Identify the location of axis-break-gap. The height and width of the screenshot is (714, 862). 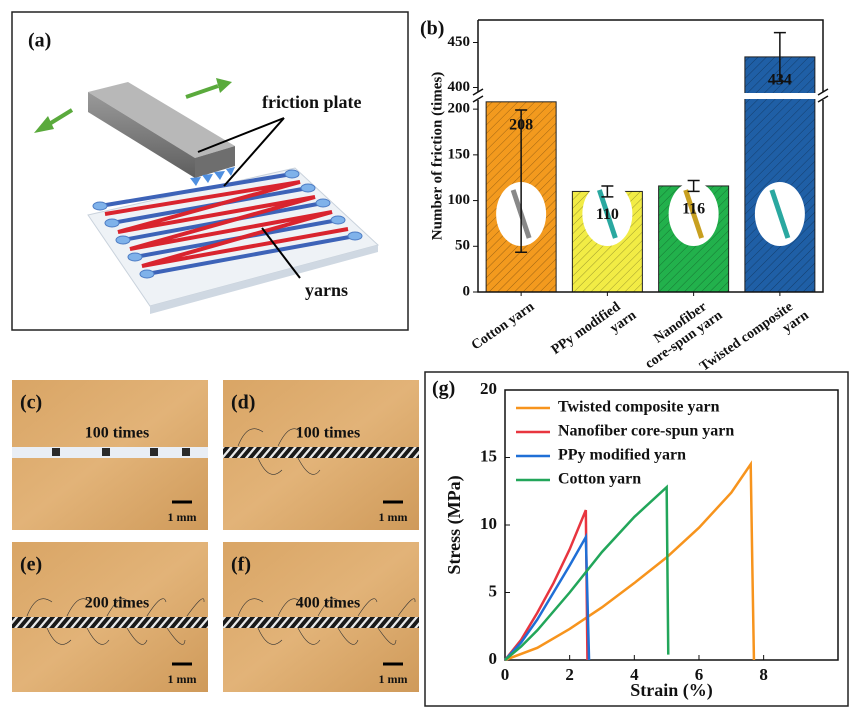
(650, 96).